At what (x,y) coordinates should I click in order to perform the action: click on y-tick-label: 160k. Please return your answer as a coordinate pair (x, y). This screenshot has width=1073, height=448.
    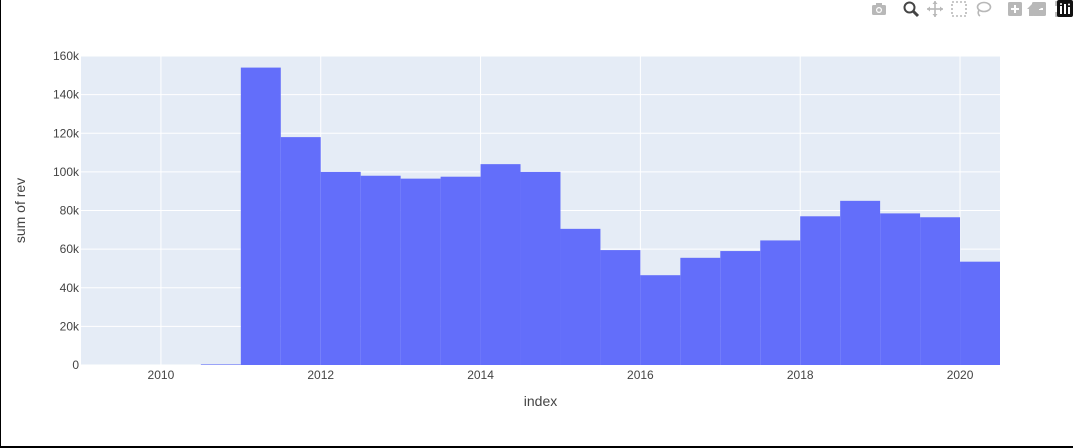
    Looking at the image, I should click on (66, 56).